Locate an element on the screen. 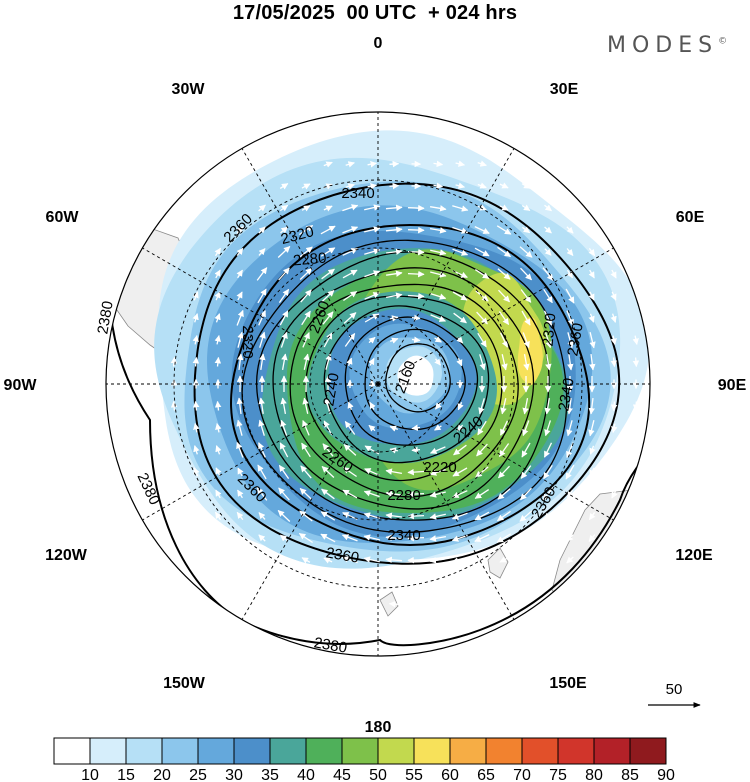 The height and width of the screenshot is (782, 750). colorbar-tick-label: 20 is located at coordinates (162, 774).